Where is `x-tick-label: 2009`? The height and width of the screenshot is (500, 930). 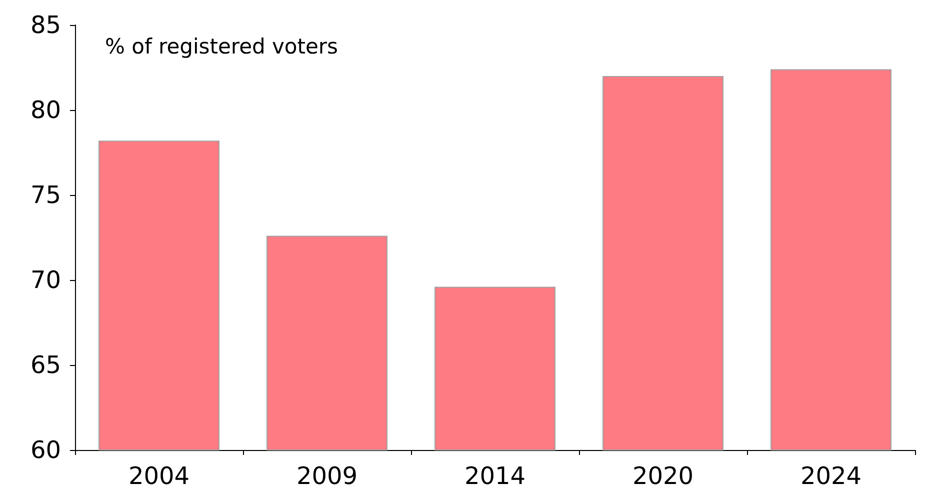 x-tick-label: 2009 is located at coordinates (327, 476).